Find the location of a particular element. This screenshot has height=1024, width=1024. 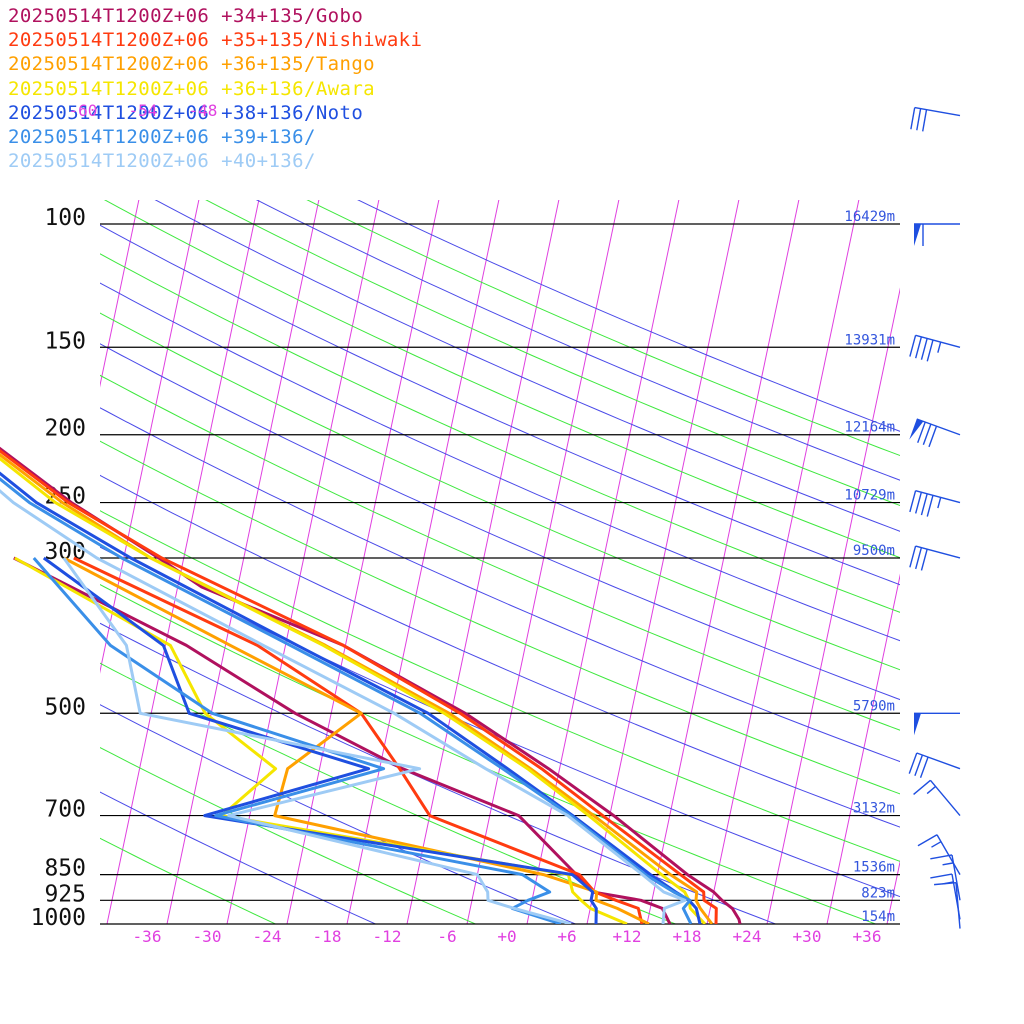

pressure-label: 200 is located at coordinates (65, 429).